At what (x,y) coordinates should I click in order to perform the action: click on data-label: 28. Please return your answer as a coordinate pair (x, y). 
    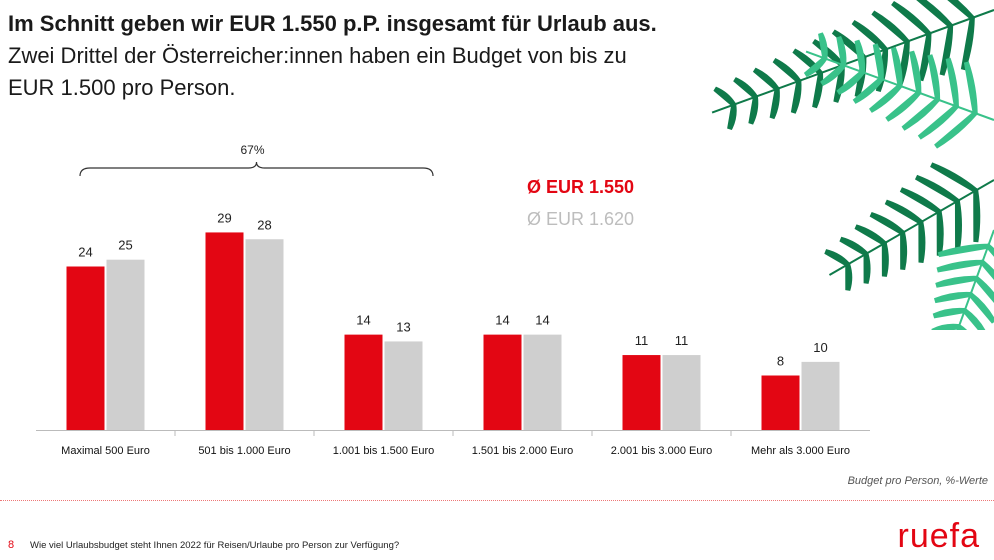
    Looking at the image, I should click on (264, 224).